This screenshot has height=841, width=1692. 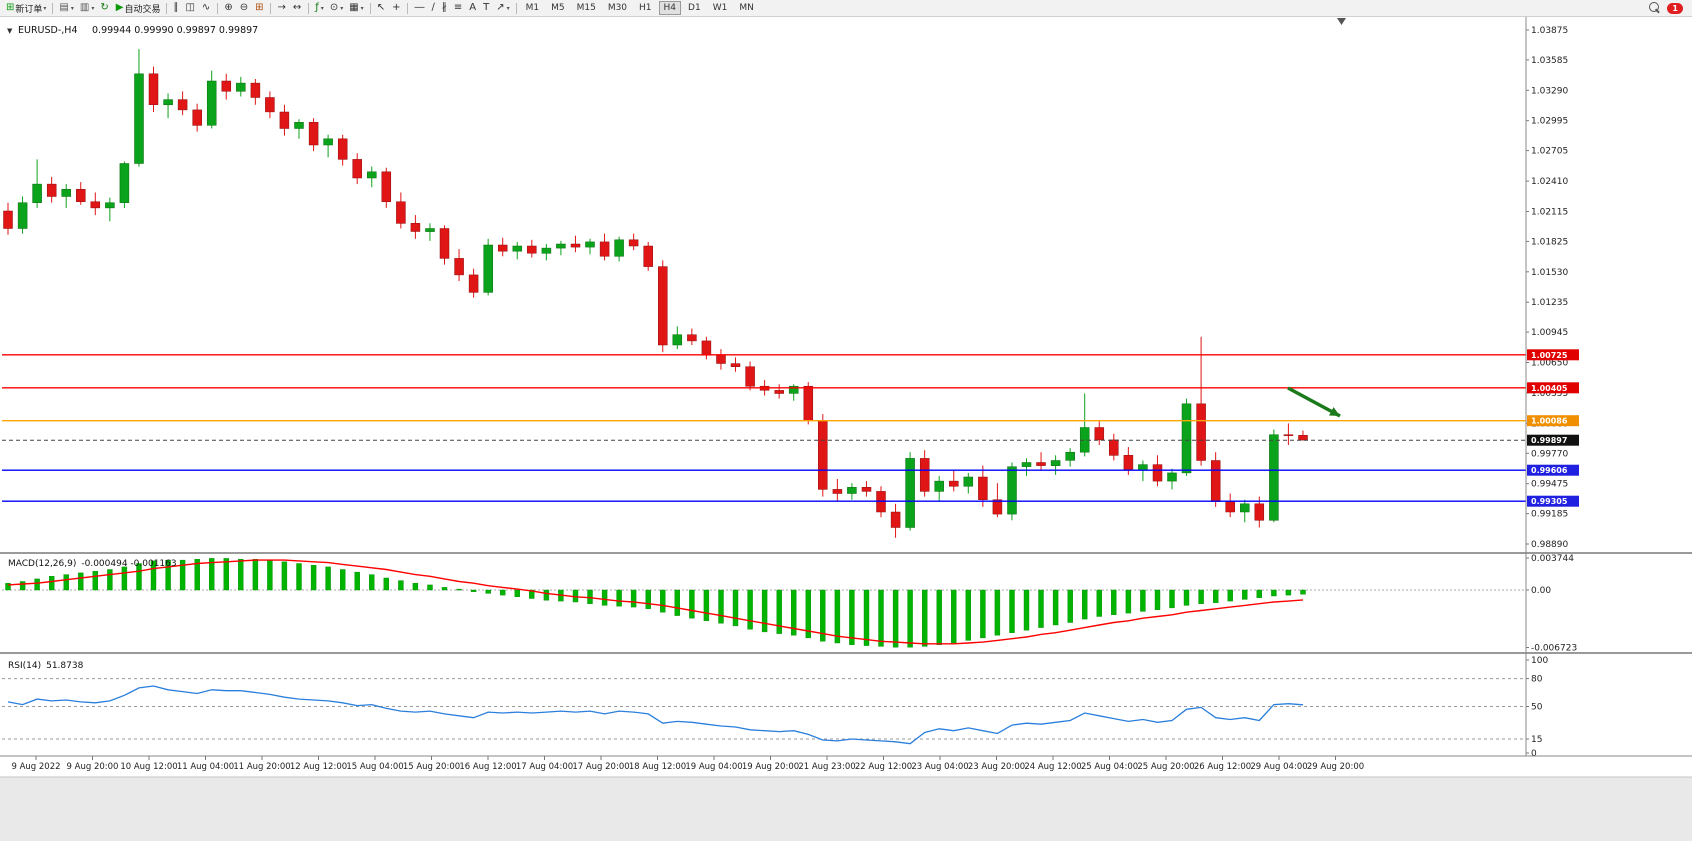 What do you see at coordinates (1675, 8) in the screenshot?
I see `notification-badge: 1` at bounding box center [1675, 8].